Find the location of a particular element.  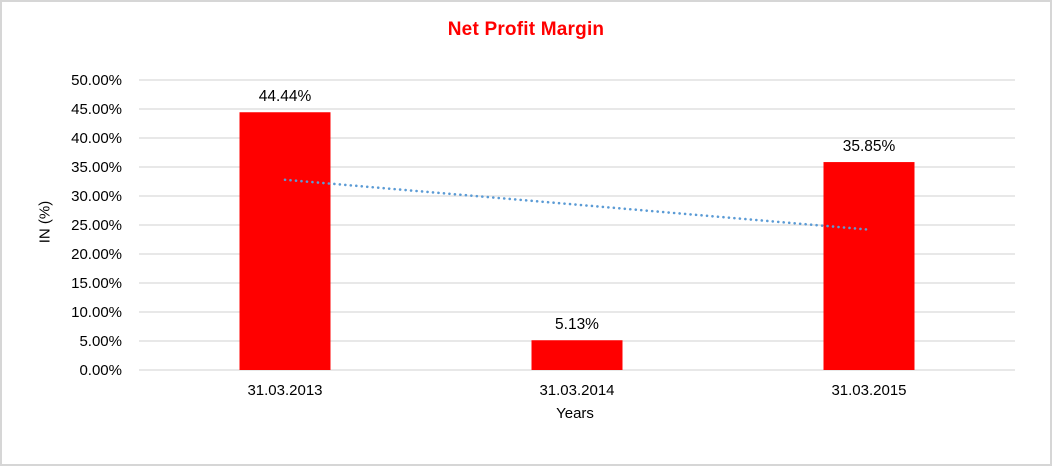

y-tick-label: 25.00% is located at coordinates (96, 225).